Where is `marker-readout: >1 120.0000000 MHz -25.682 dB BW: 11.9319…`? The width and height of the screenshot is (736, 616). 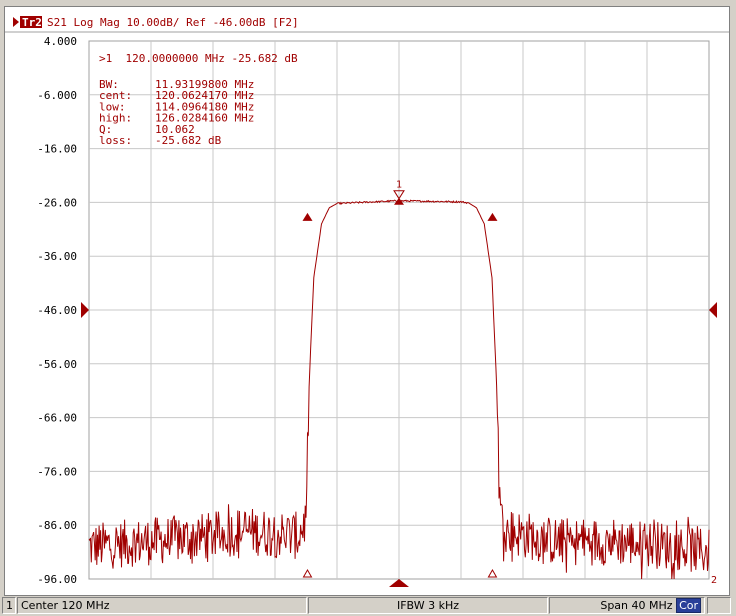
marker-readout: >1 120.0000000 MHz -25.682 dB BW: 11.9319… is located at coordinates (198, 99).